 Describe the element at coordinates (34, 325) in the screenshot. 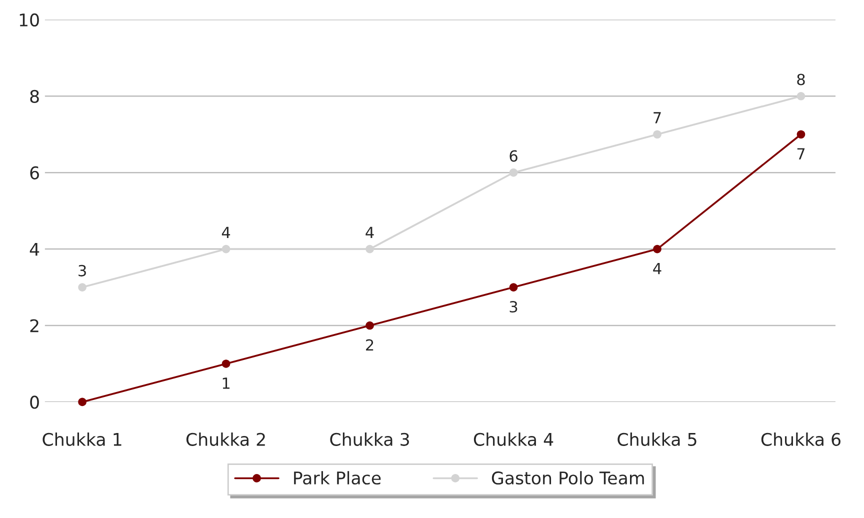

I see `y-tick-label: 2` at that location.